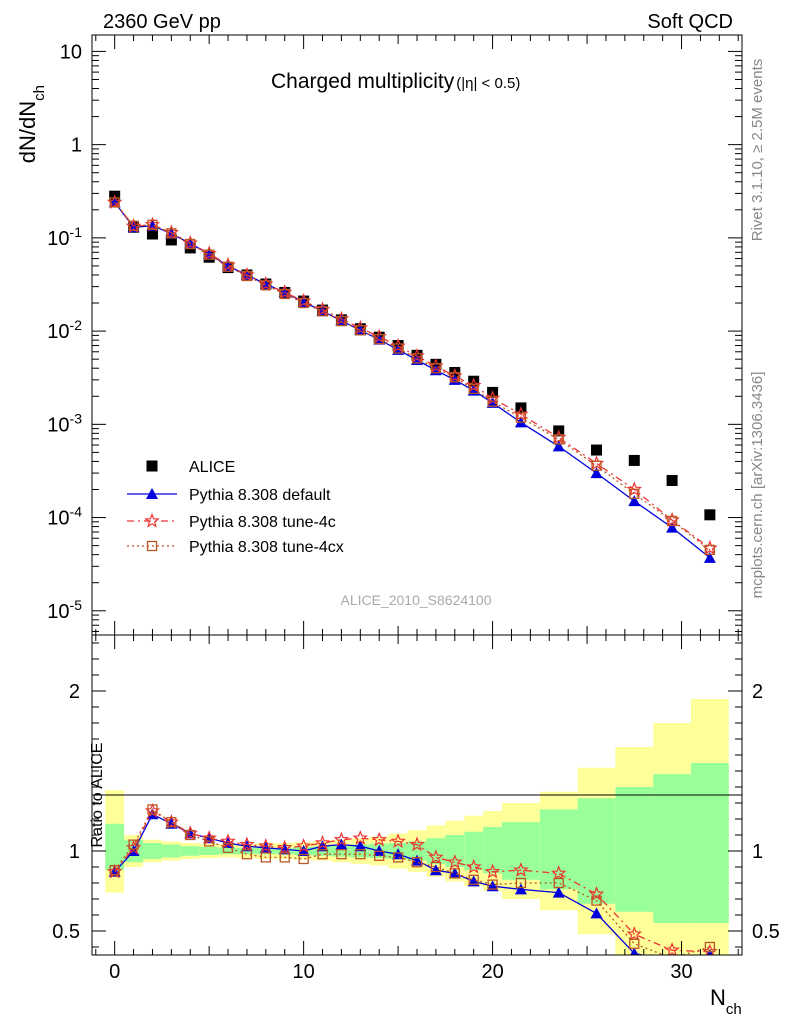  I want to click on main-y-tick-label-base: 1, so click(76, 146).